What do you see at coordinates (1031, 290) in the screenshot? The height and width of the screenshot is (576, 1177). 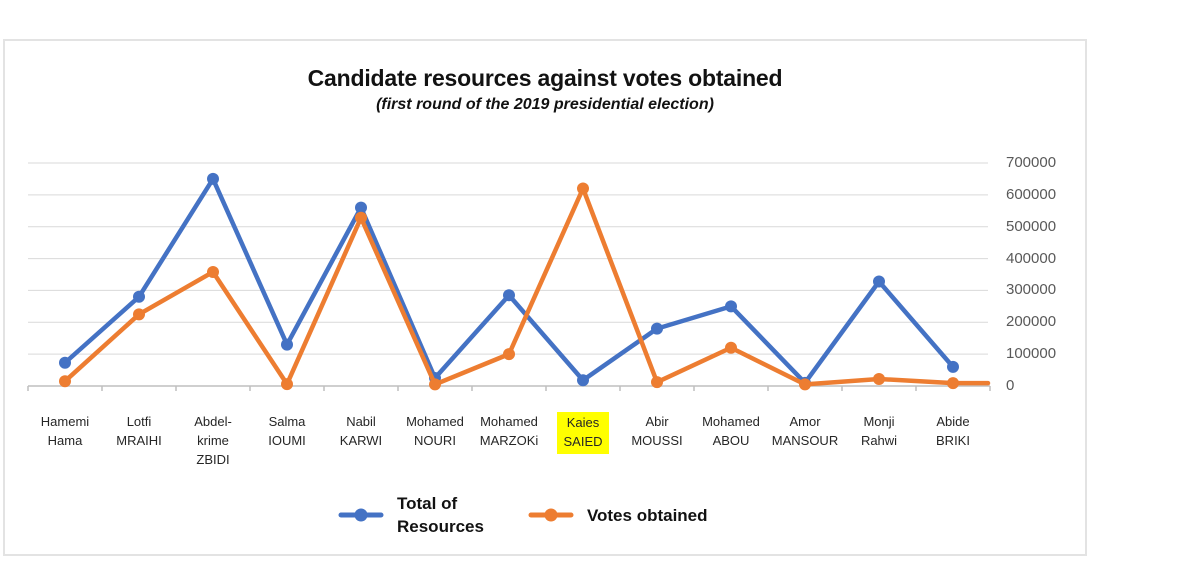 I see `y-axis-label: 300000` at bounding box center [1031, 290].